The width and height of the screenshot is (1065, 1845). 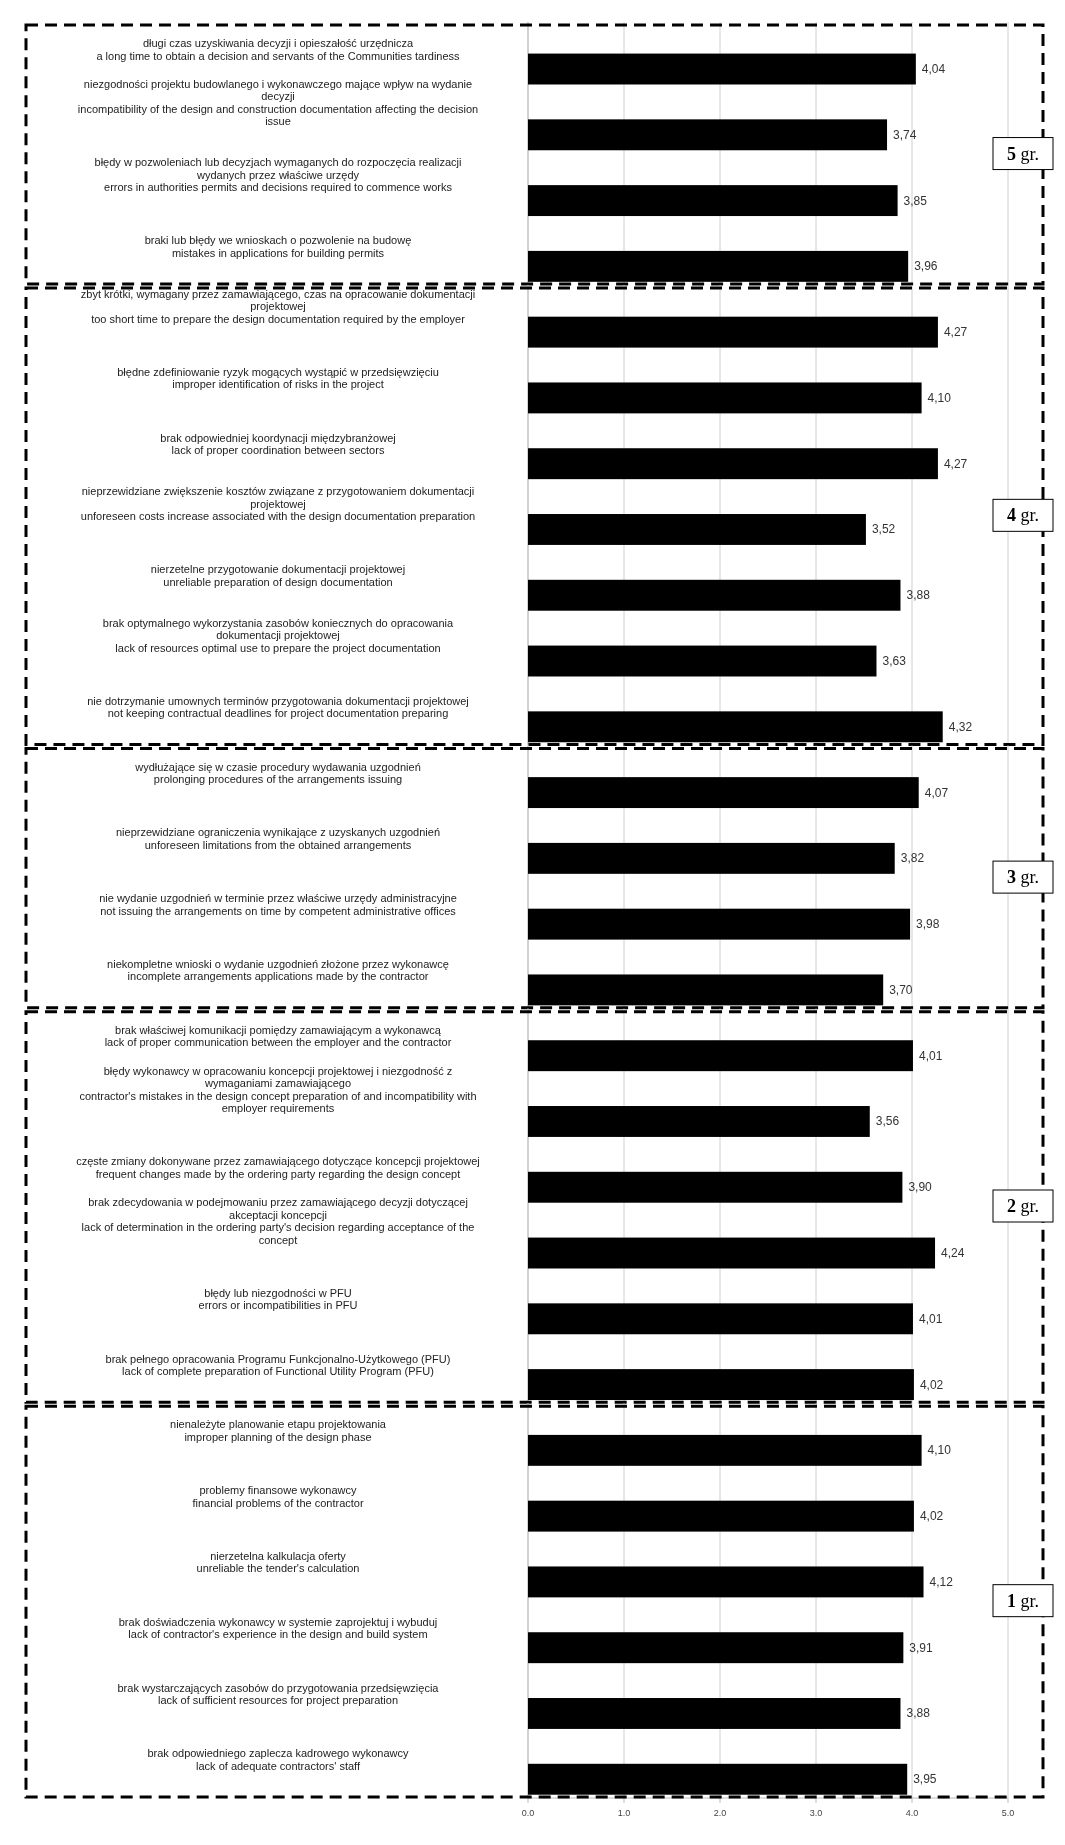 What do you see at coordinates (816, 1813) in the screenshot?
I see `x-tick-label: 3.0` at bounding box center [816, 1813].